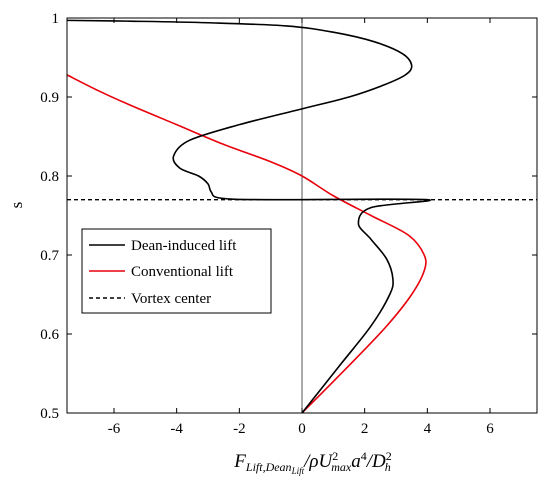  What do you see at coordinates (376, 461) in the screenshot?
I see `x-label-diameter: /D` at bounding box center [376, 461].